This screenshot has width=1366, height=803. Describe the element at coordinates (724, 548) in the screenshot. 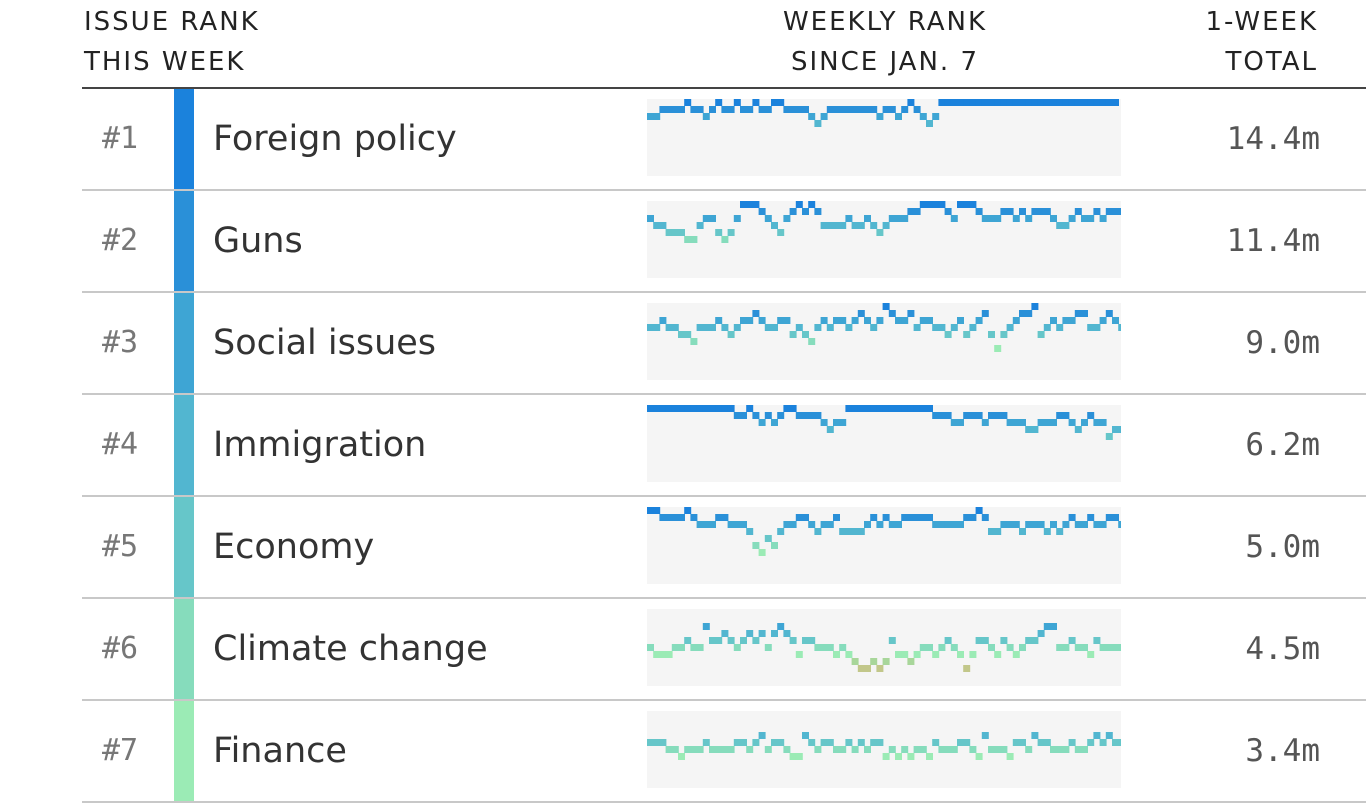

I see `table-row: #5 Economy 5.0m` at that location.